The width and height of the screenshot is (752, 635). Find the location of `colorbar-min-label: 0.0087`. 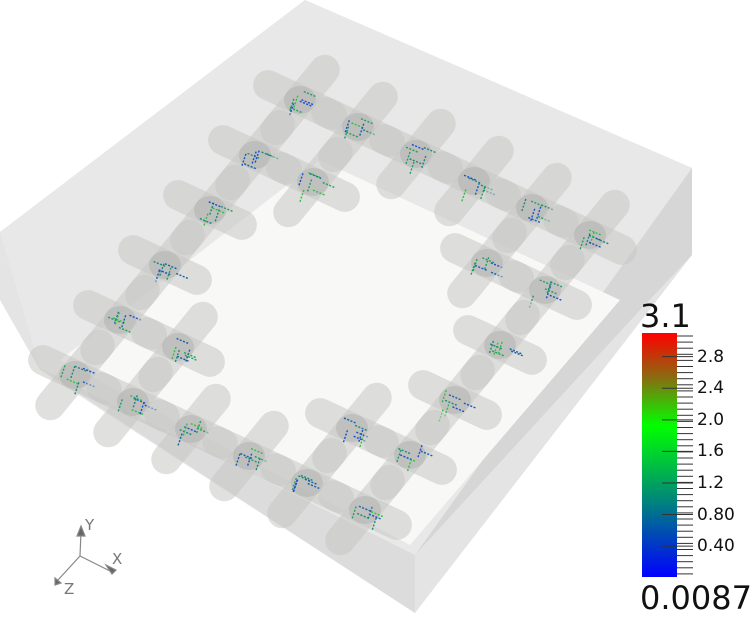

colorbar-min-label: 0.0087 is located at coordinates (696, 598).